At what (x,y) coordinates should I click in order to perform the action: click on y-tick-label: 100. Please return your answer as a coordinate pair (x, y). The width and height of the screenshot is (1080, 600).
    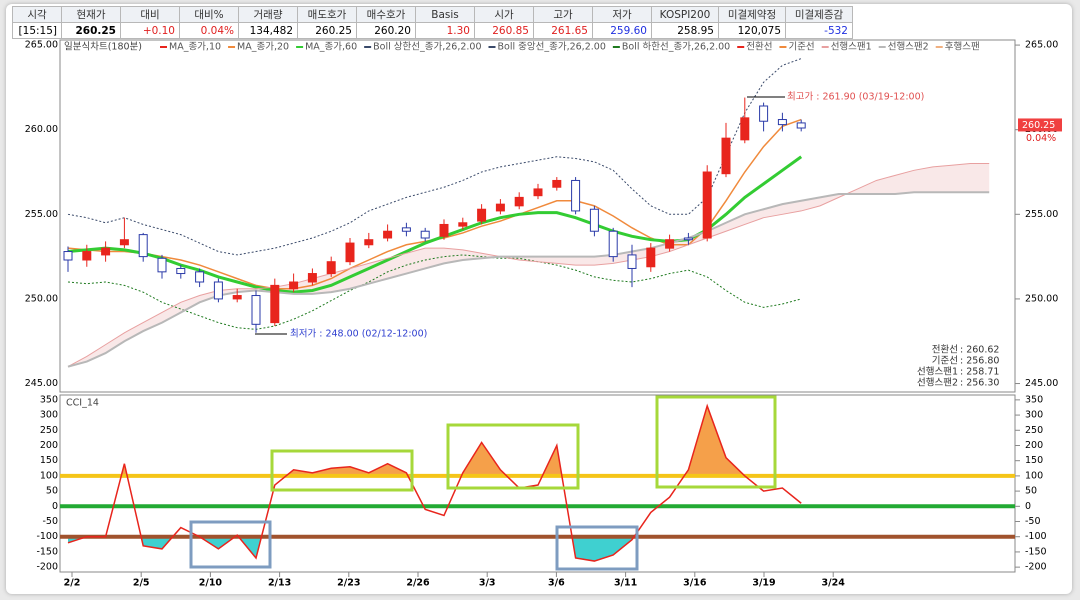
    Looking at the image, I should click on (1034, 475).